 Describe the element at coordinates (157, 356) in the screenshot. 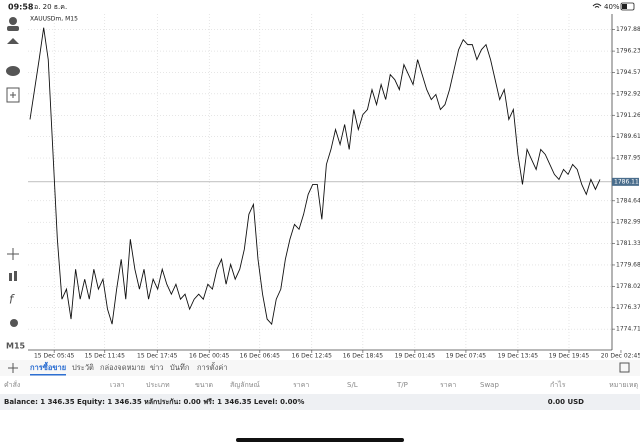

I see `x-tick-label: 15 Dec 17:45` at that location.